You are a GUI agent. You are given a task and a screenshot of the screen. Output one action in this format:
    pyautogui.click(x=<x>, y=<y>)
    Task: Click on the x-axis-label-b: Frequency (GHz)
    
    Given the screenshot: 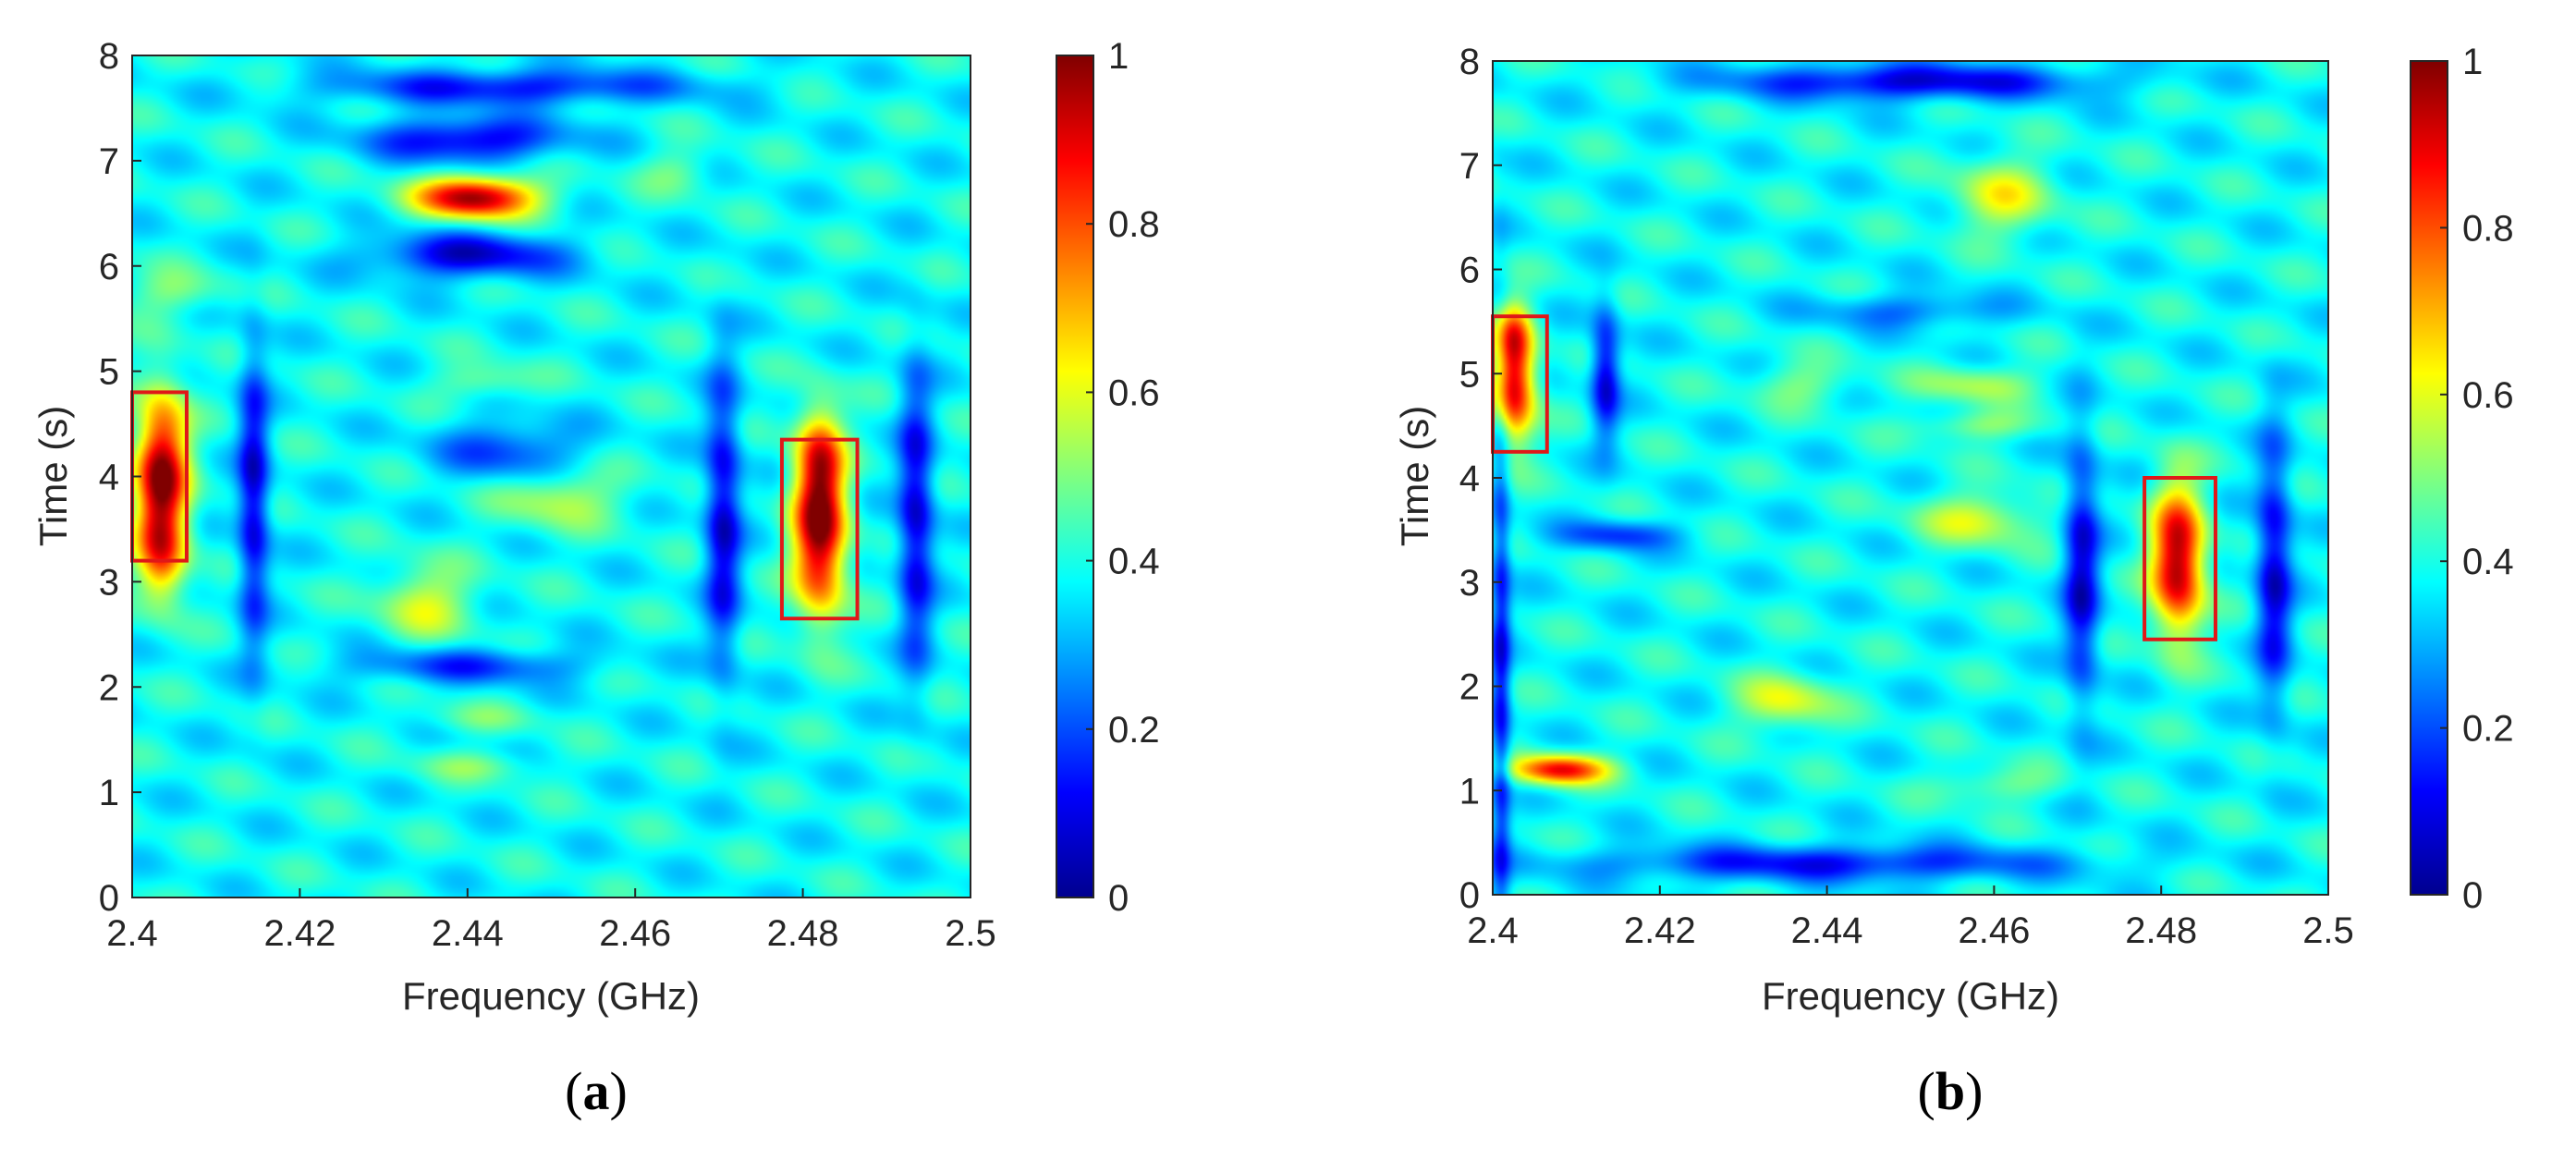 What is the action you would take?
    pyautogui.click(x=1910, y=996)
    